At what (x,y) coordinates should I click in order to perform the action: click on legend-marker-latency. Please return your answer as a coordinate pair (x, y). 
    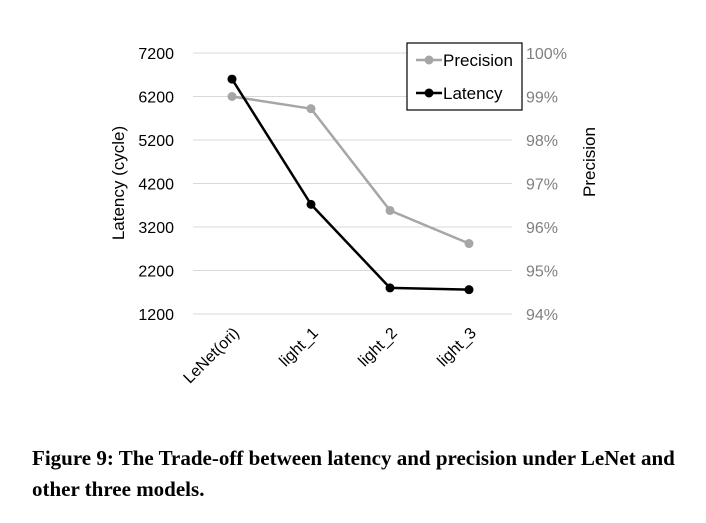
    Looking at the image, I should click on (429, 93).